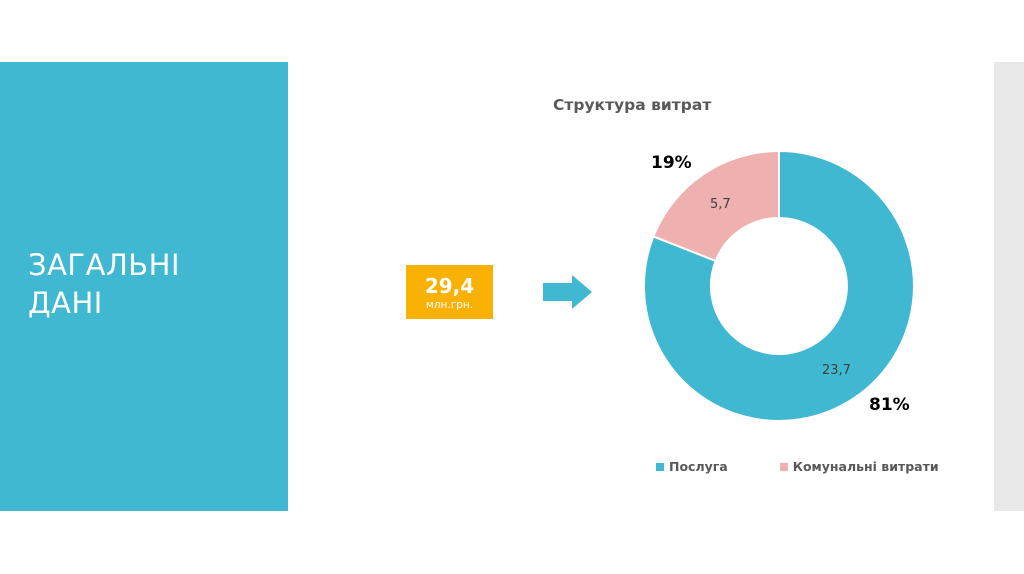 The image size is (1024, 574). Describe the element at coordinates (836, 370) in the screenshot. I see `value-label-posluha: 23,7` at that location.